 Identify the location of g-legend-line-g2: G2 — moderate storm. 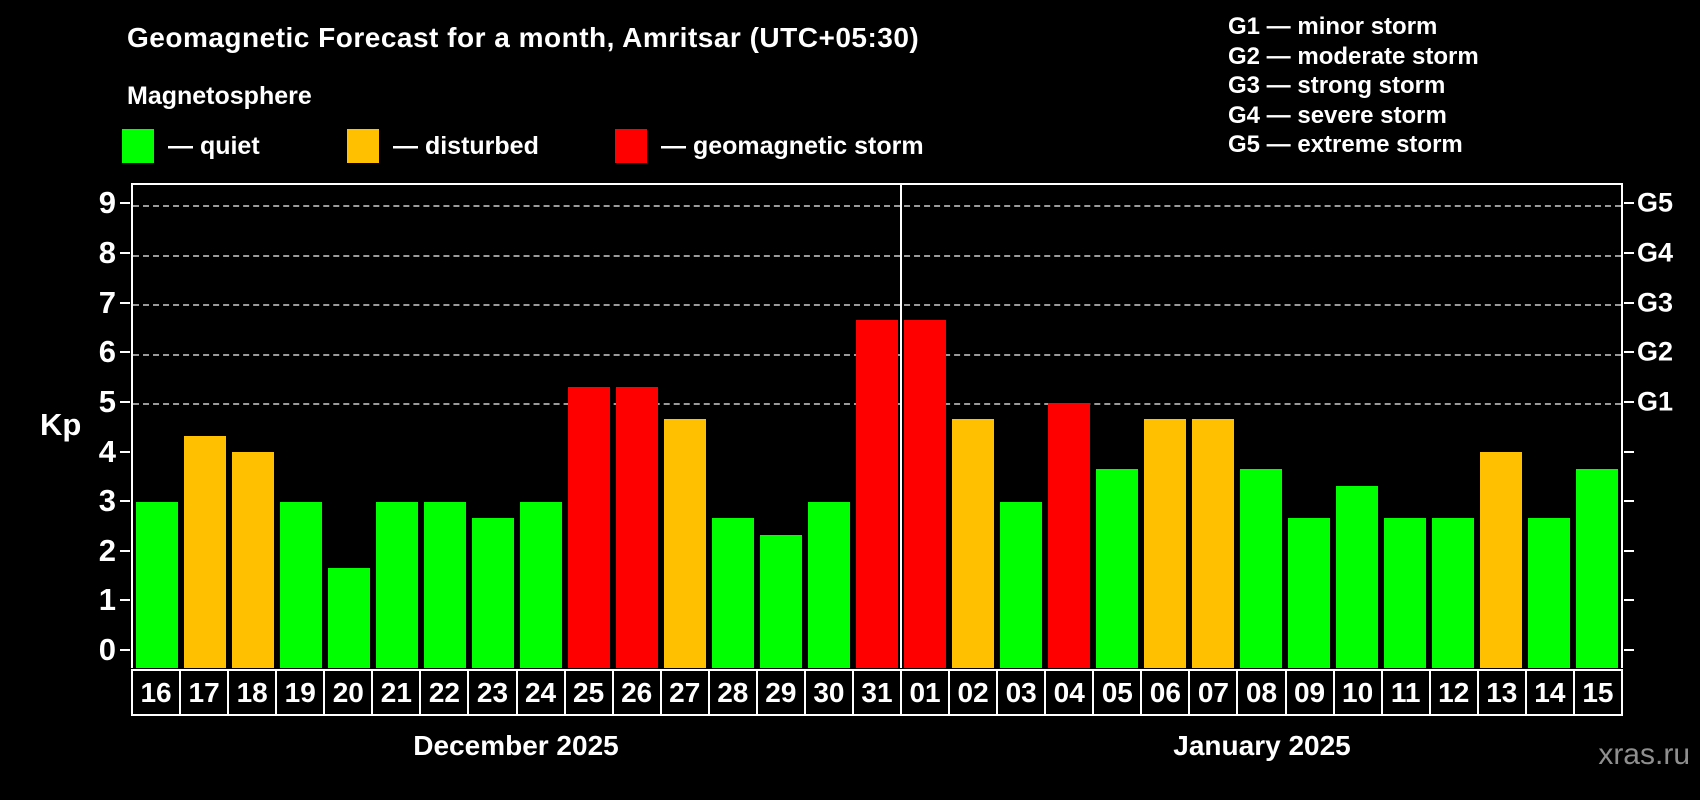
(1353, 56).